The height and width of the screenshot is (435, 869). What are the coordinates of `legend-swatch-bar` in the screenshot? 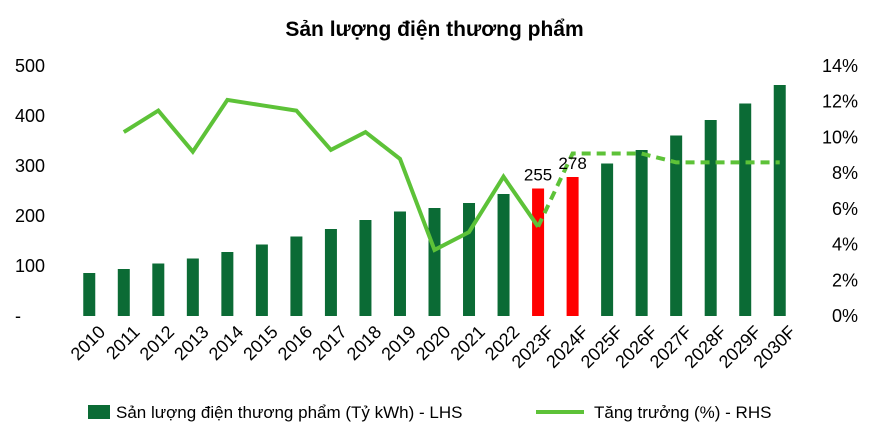 It's located at (99, 412).